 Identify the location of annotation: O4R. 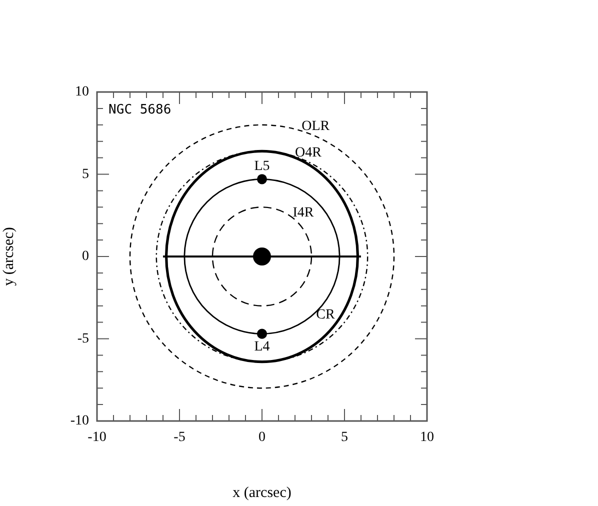
(308, 153).